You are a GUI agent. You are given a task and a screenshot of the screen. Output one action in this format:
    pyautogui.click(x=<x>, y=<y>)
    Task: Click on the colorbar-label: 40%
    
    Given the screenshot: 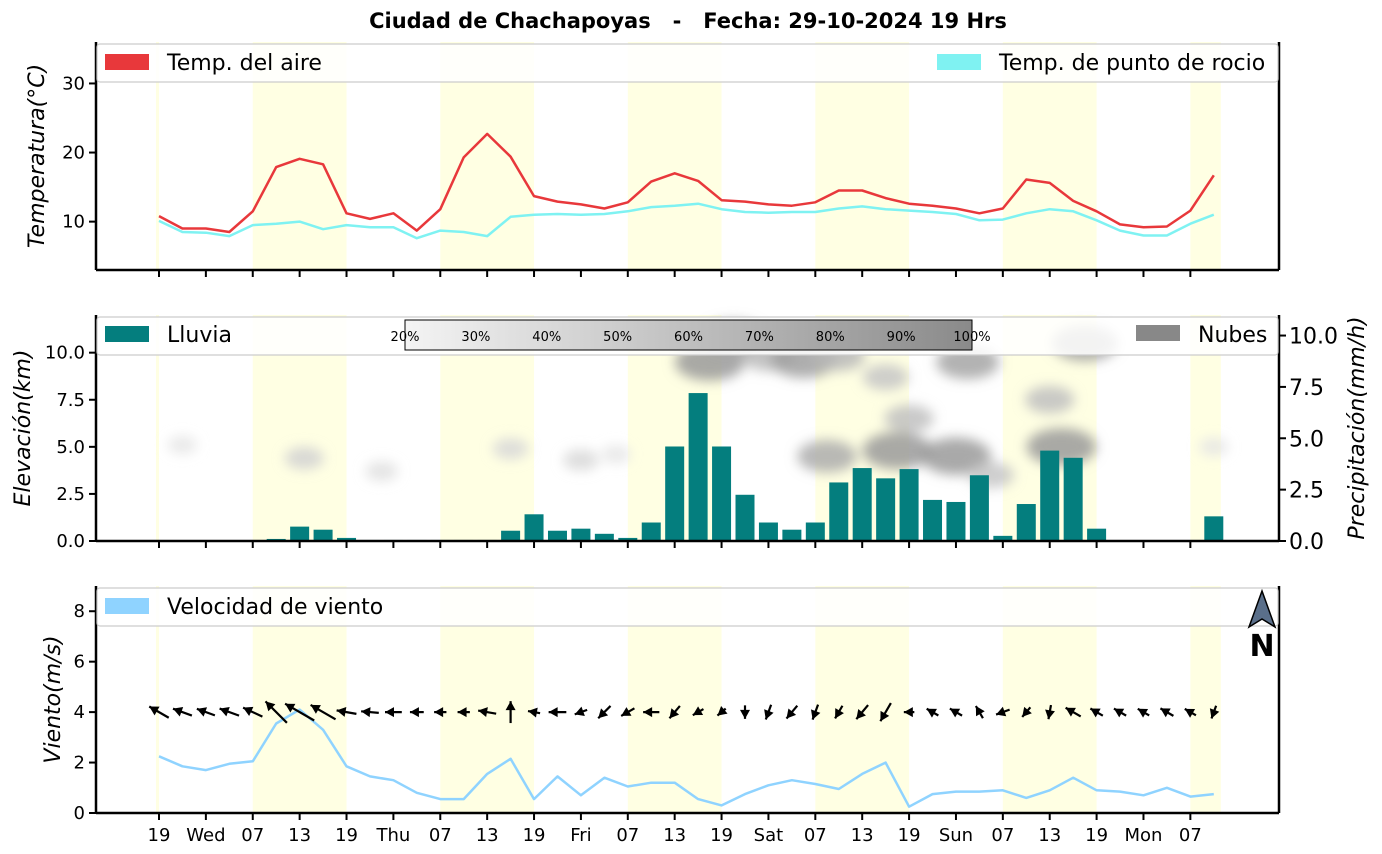 What is the action you would take?
    pyautogui.click(x=546, y=337)
    